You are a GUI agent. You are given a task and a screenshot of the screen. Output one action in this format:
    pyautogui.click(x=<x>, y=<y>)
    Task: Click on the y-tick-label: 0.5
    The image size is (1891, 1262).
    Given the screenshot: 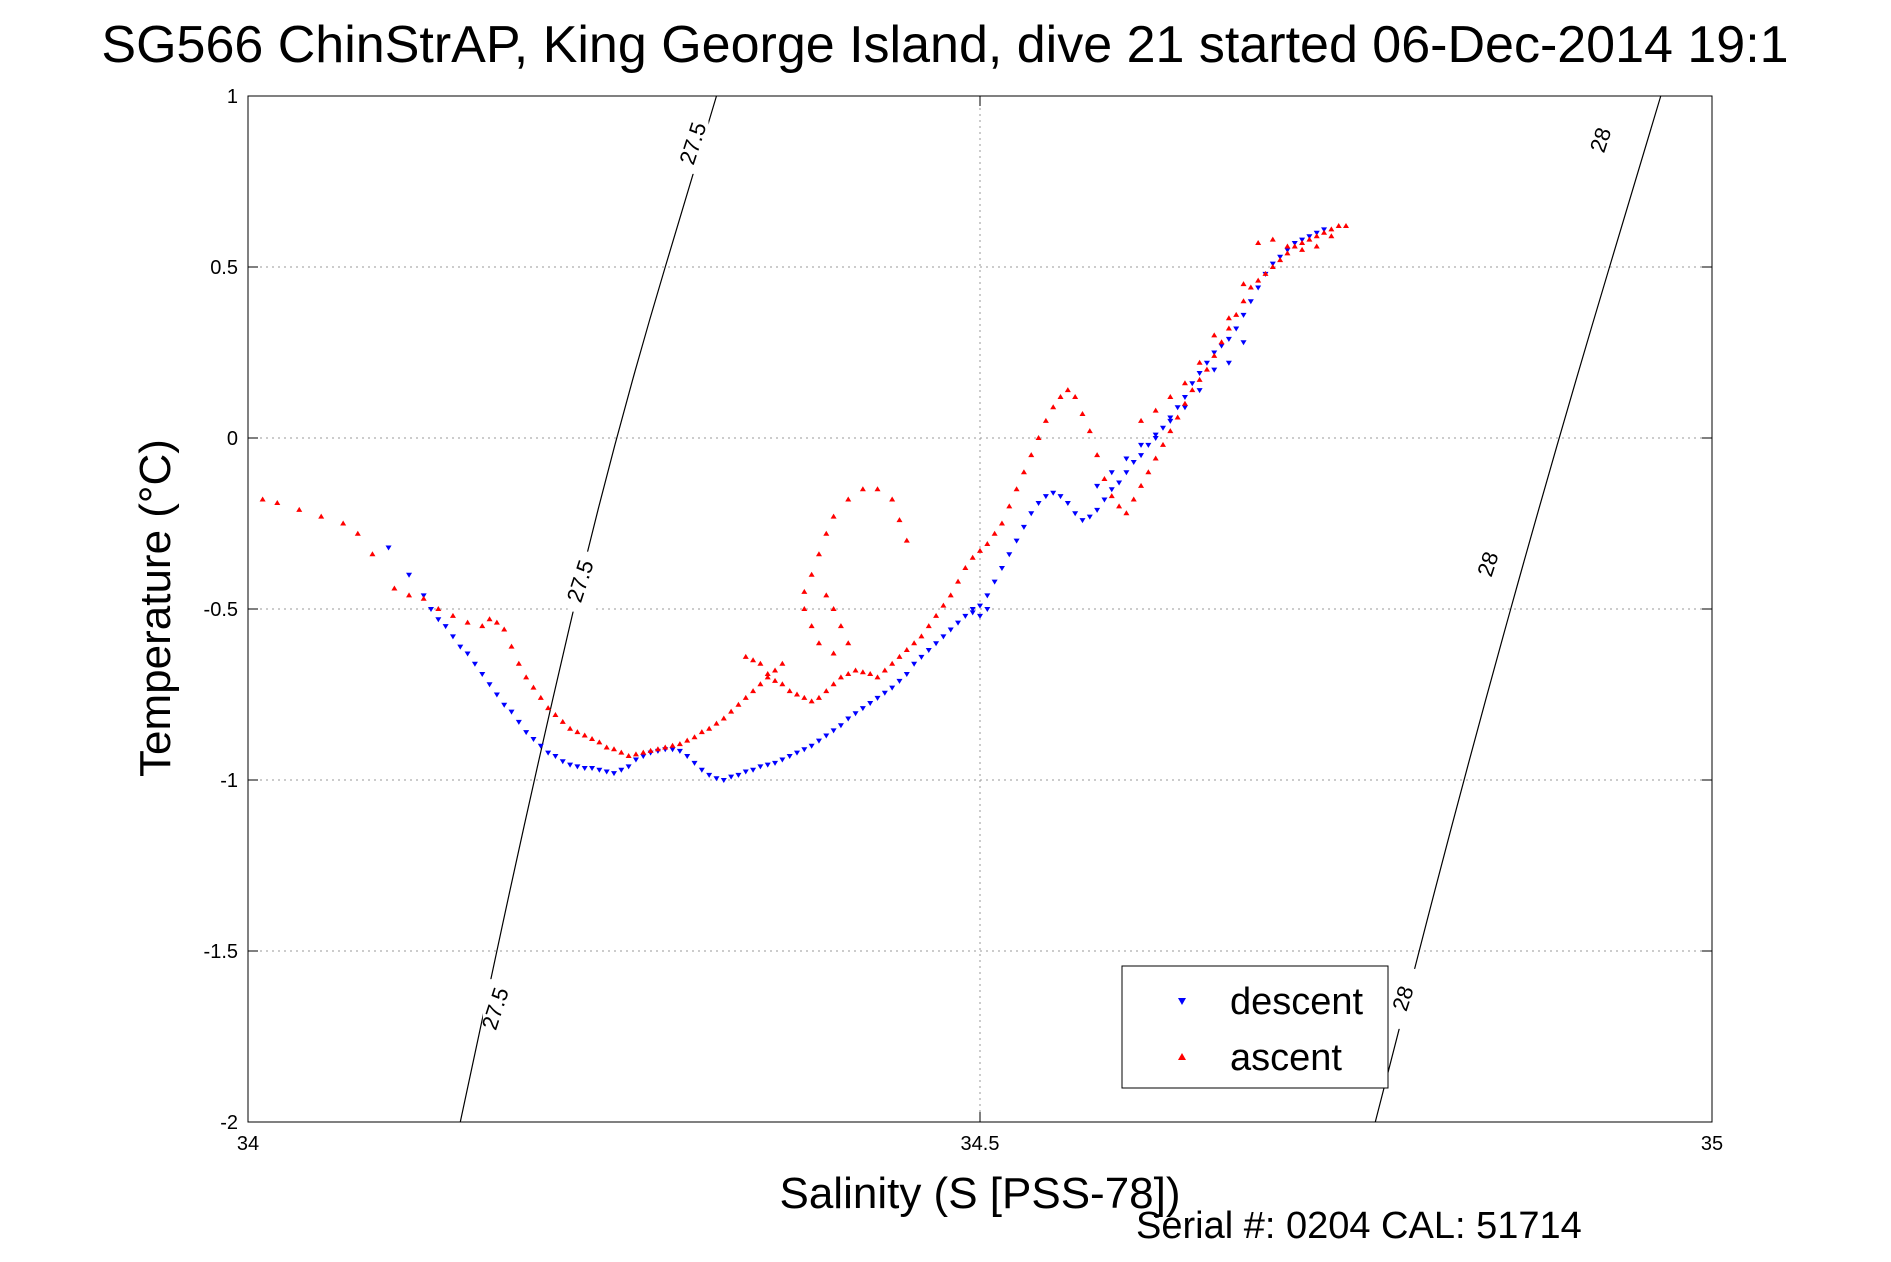 What is the action you would take?
    pyautogui.click(x=224, y=268)
    